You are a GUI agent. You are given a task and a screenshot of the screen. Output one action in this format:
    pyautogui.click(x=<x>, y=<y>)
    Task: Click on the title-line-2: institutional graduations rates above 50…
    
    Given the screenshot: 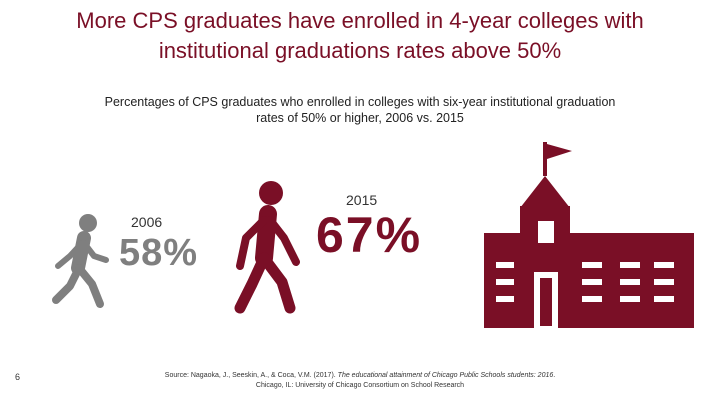 What is the action you would take?
    pyautogui.click(x=360, y=50)
    